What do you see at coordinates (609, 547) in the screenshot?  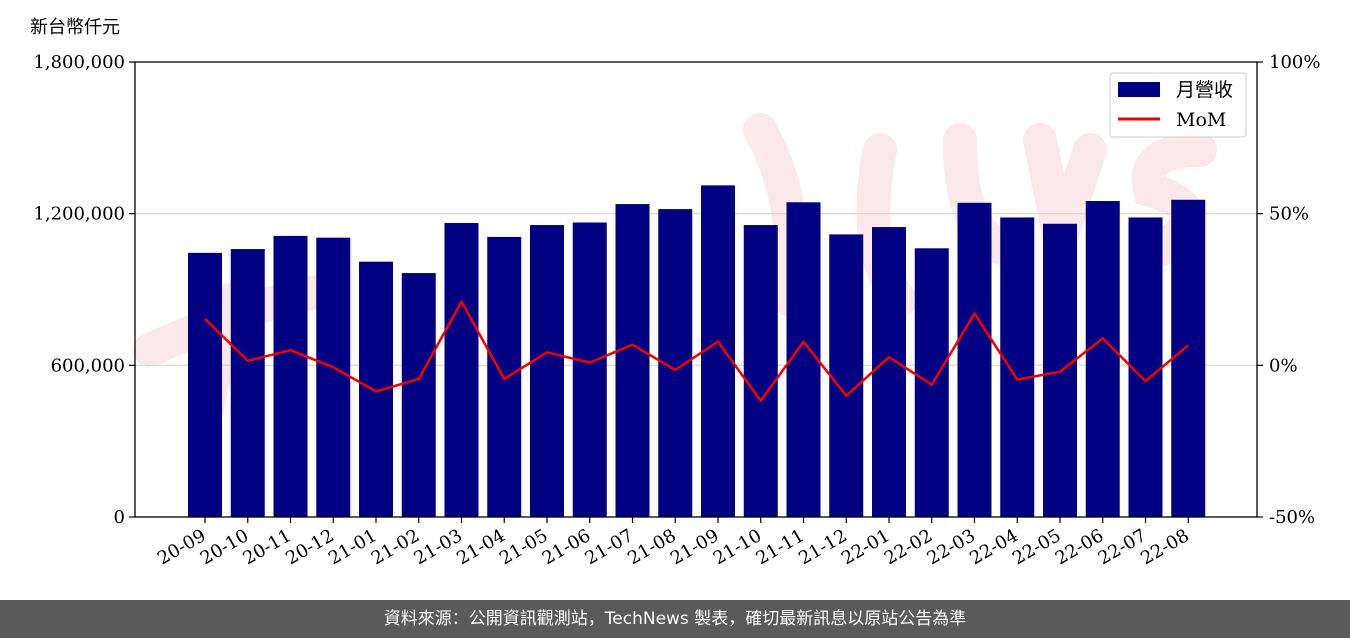 I see `x-tick-label-21-07: 21-07` at bounding box center [609, 547].